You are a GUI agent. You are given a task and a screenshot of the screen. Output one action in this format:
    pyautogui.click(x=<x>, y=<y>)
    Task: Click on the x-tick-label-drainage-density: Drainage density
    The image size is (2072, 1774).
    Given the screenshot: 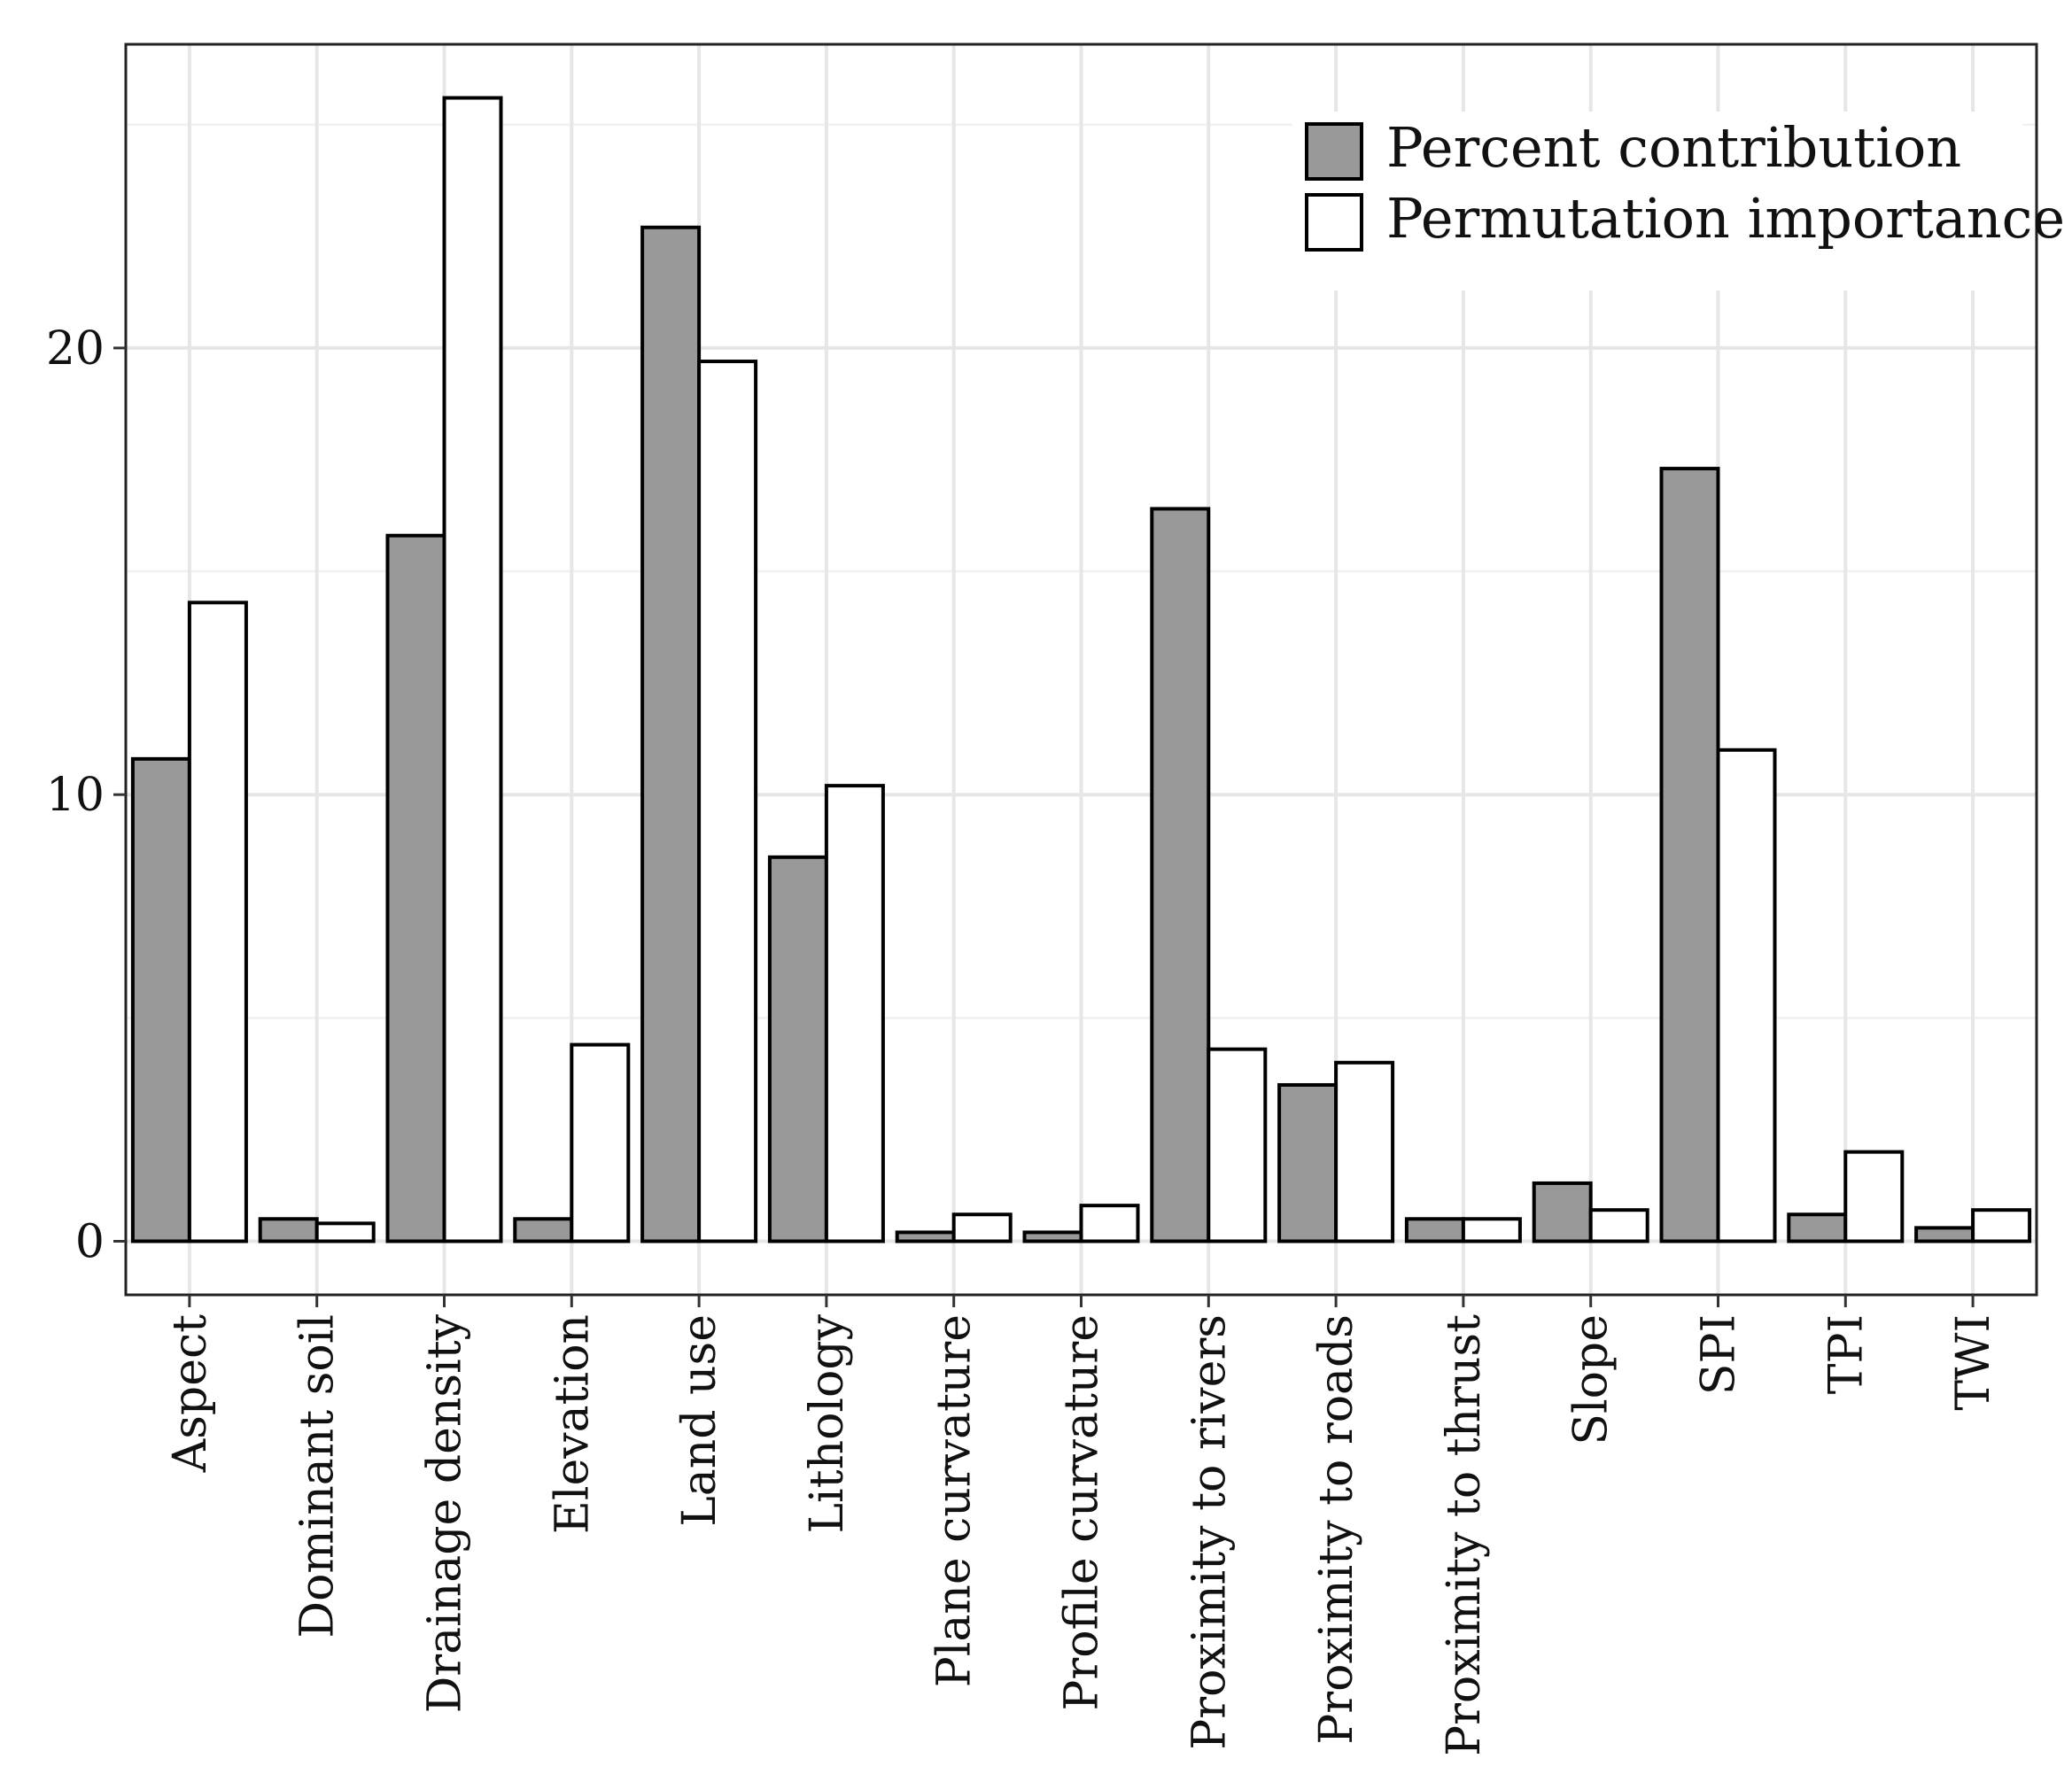 What is the action you would take?
    pyautogui.click(x=445, y=1513)
    